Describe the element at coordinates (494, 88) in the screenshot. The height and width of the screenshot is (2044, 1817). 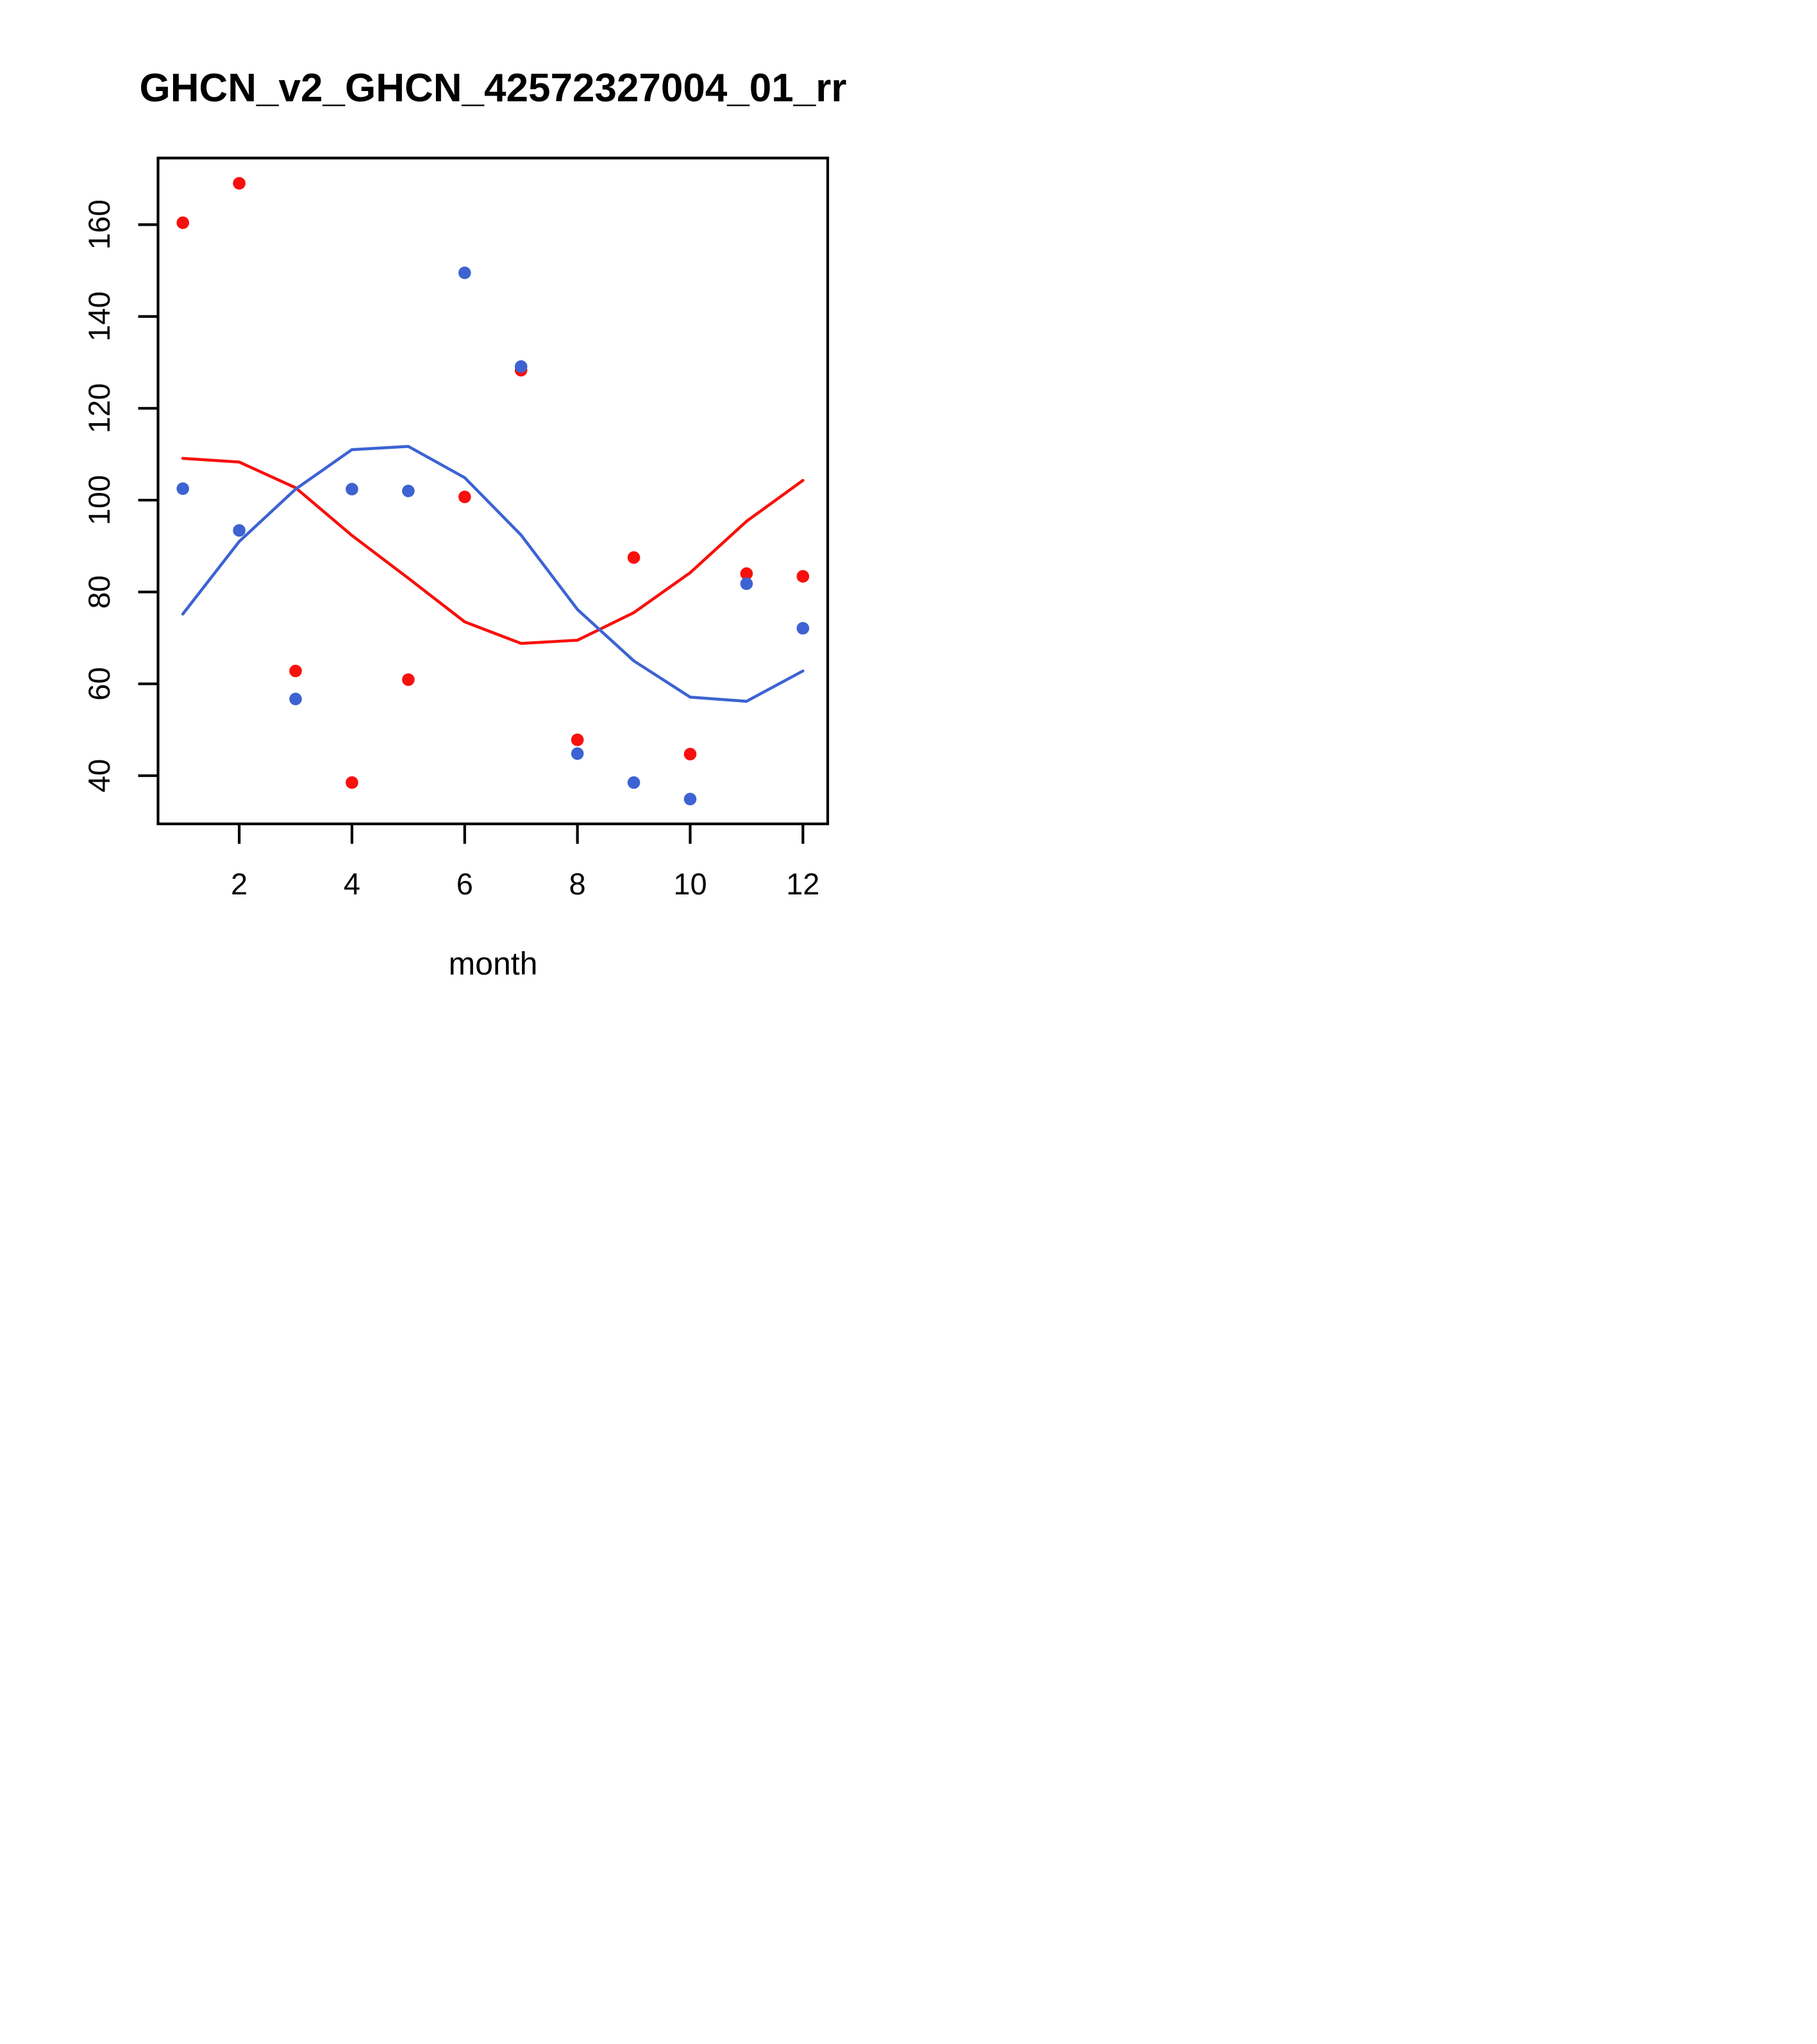
I see `plot-title: GHCN_v2_GHCN_42572327004_01_rr` at that location.